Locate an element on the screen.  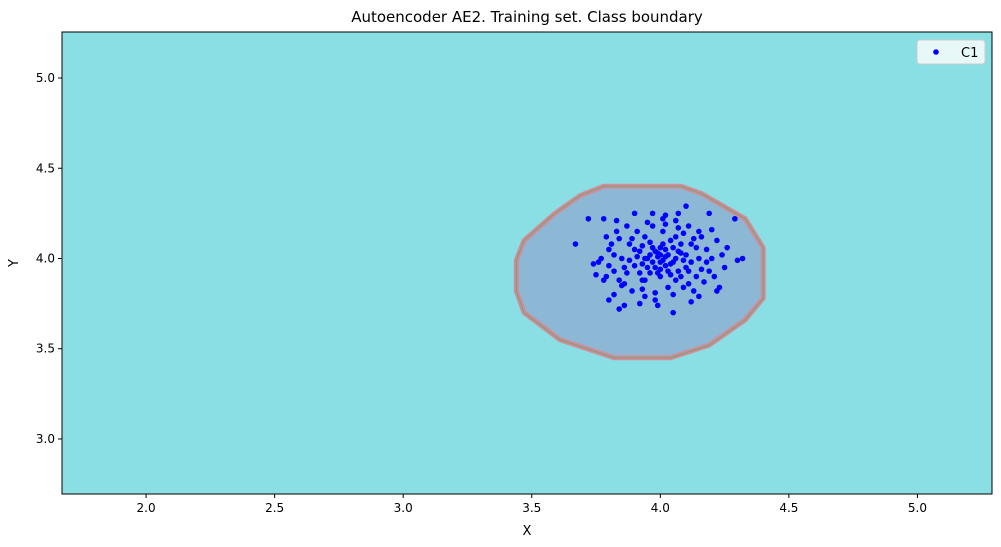
x-tick-label: 2.0 is located at coordinates (146, 508).